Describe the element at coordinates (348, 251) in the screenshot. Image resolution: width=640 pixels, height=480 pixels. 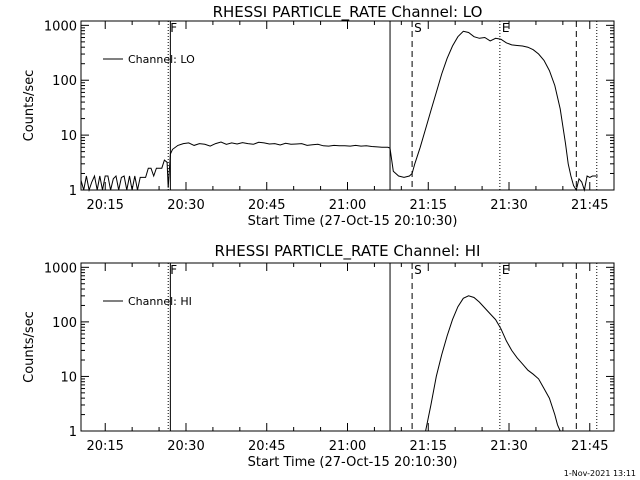
I see `chart-title: RHESSI PARTICLE_RATE Channel: HI` at that location.